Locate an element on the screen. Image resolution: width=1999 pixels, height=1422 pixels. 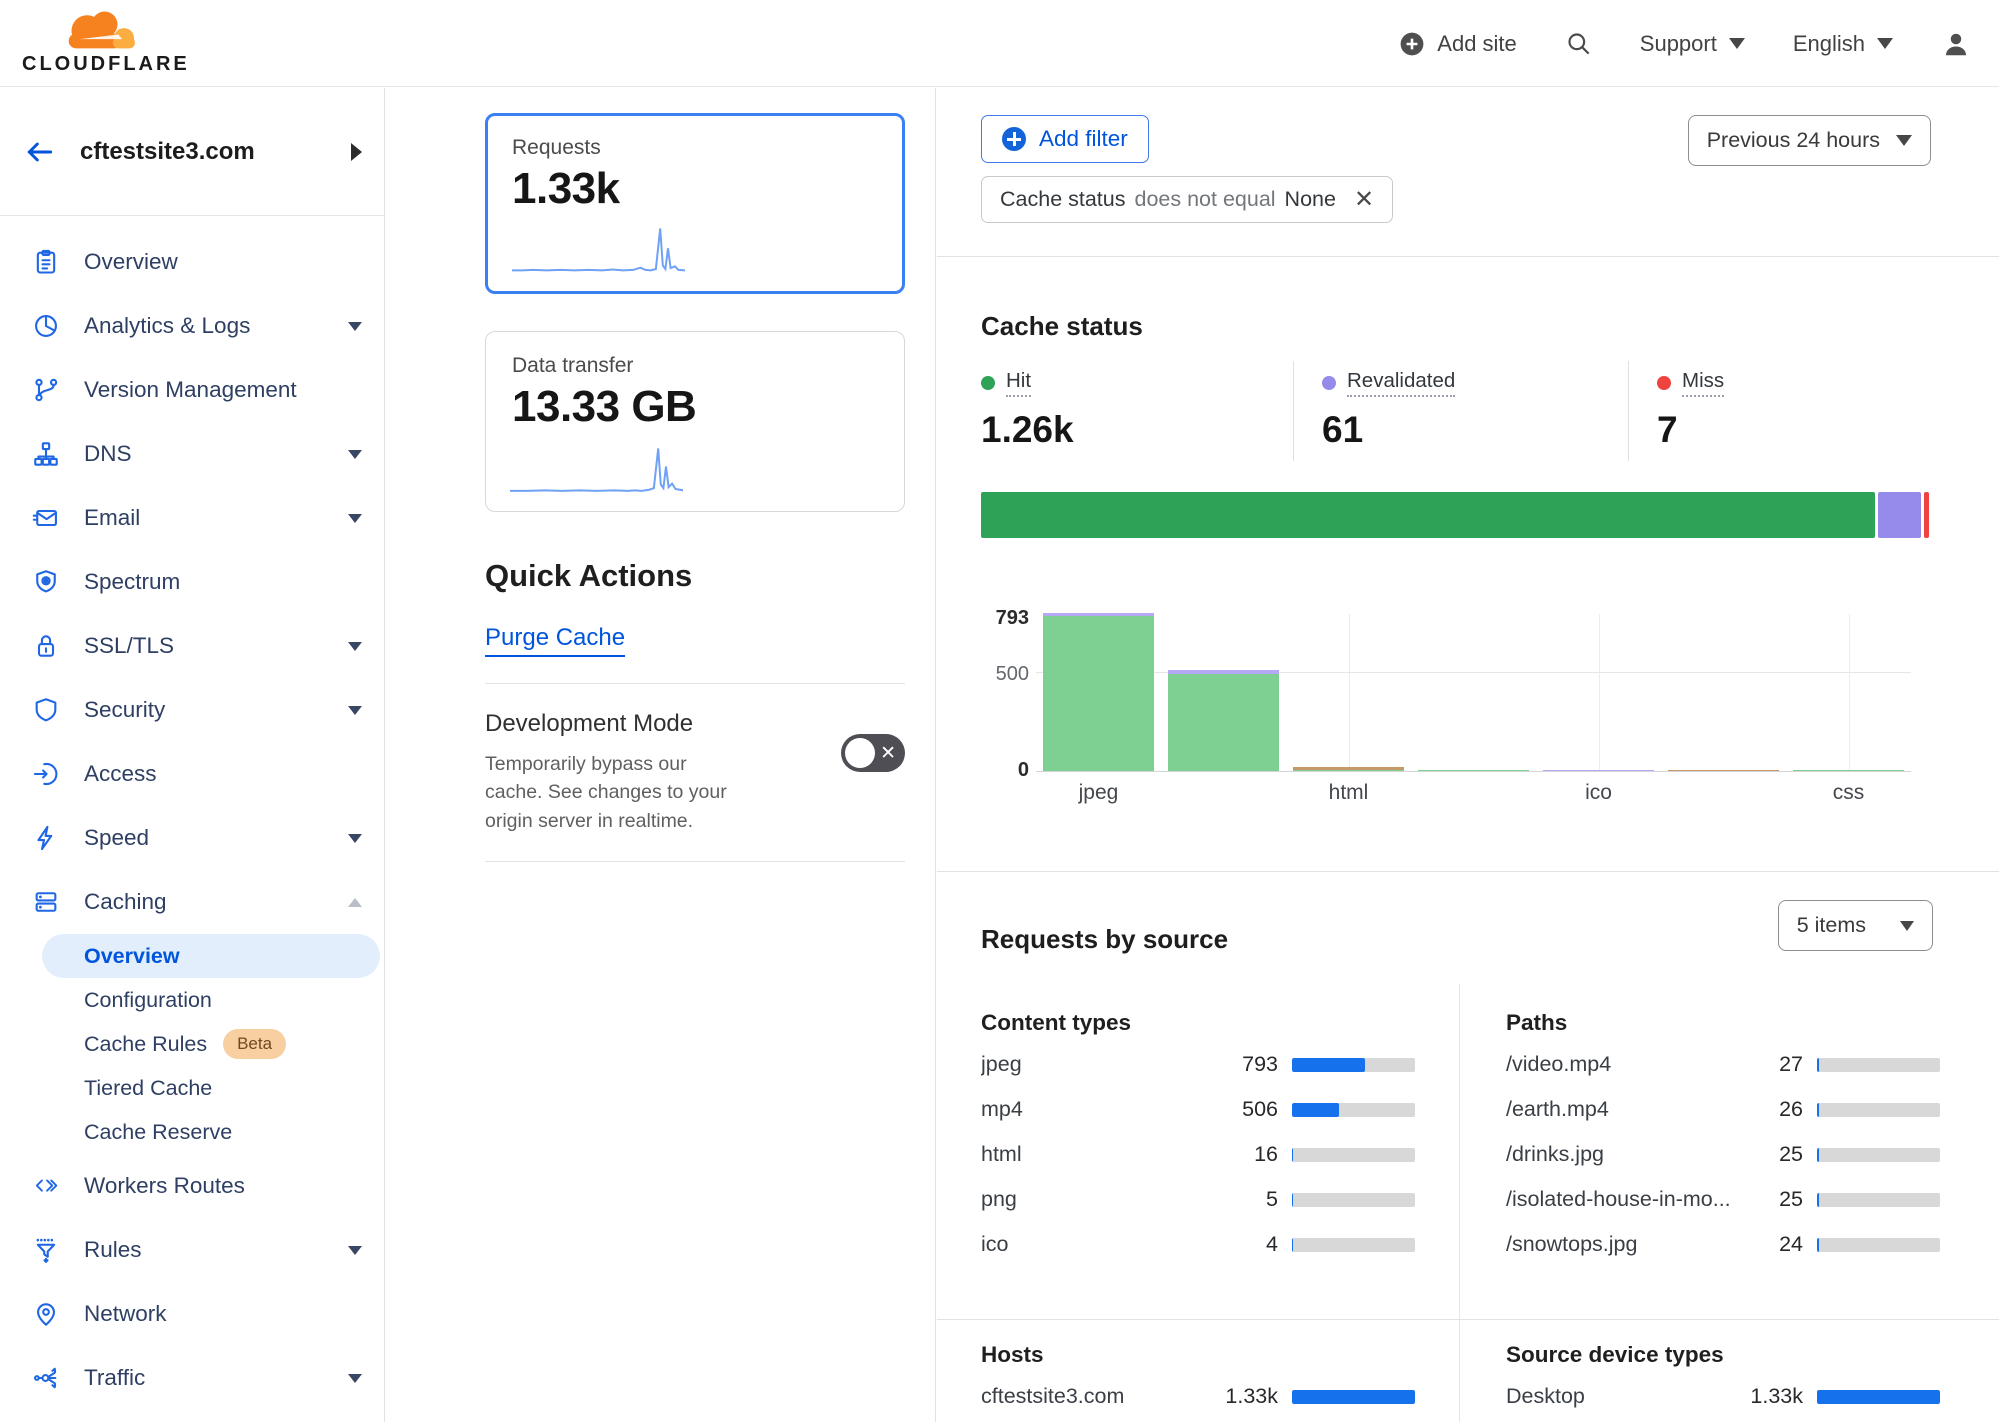
sidebar-item-label: Network is located at coordinates (125, 1313).